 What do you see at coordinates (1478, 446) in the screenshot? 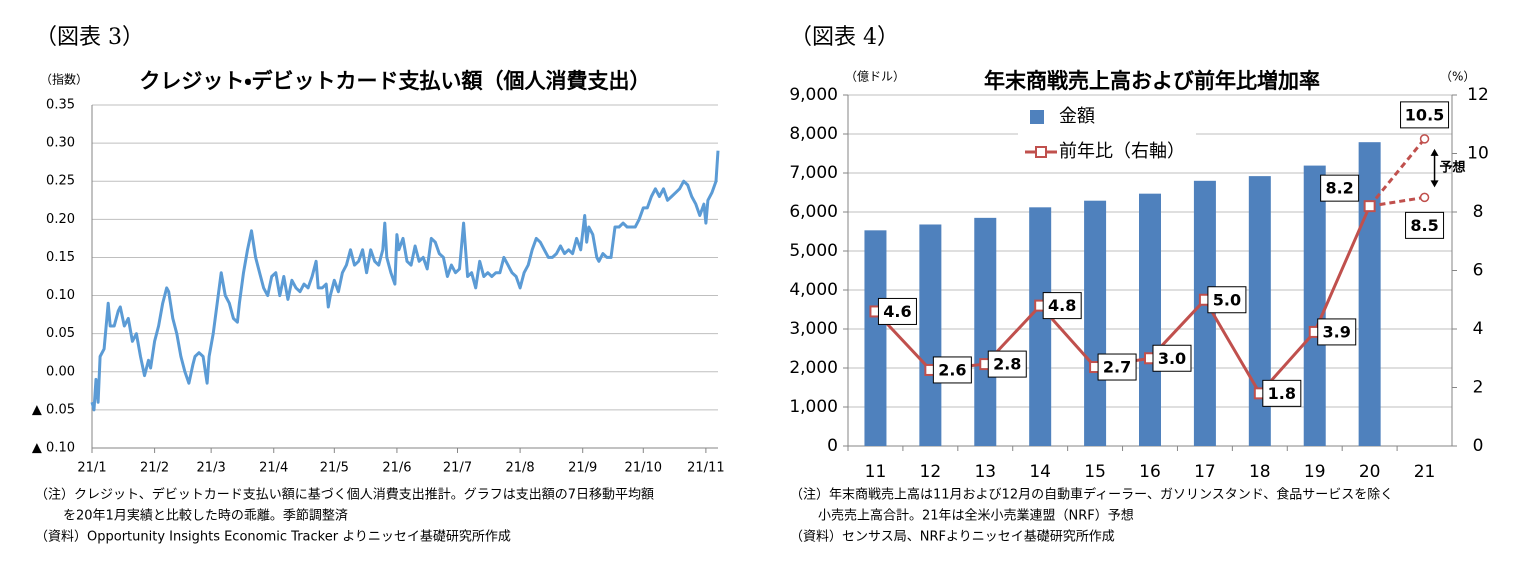
I see `y2-tick-label: 0` at bounding box center [1478, 446].